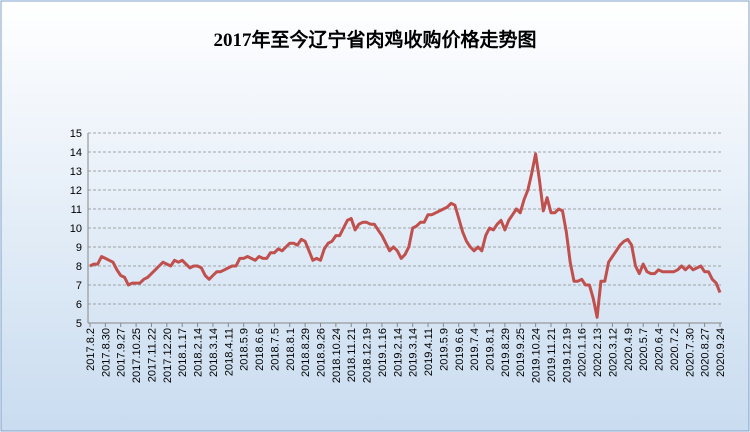 Image resolution: width=750 pixels, height=432 pixels. What do you see at coordinates (275, 349) in the screenshot?
I see `x-tick-label: 2018.7.5` at bounding box center [275, 349].